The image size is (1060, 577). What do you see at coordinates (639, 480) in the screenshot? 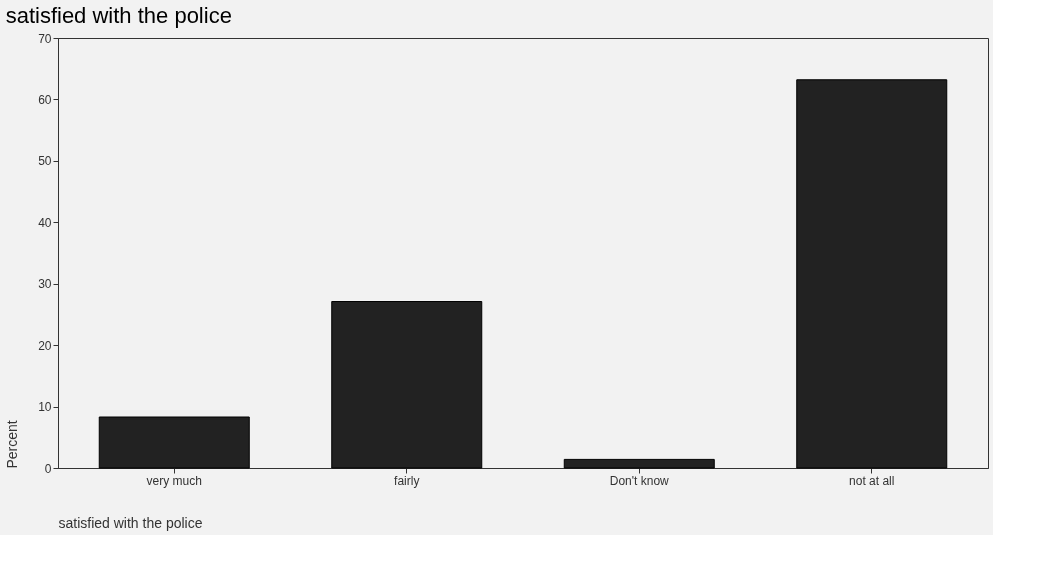
I see `x-tick-label: Don't know` at bounding box center [639, 480].